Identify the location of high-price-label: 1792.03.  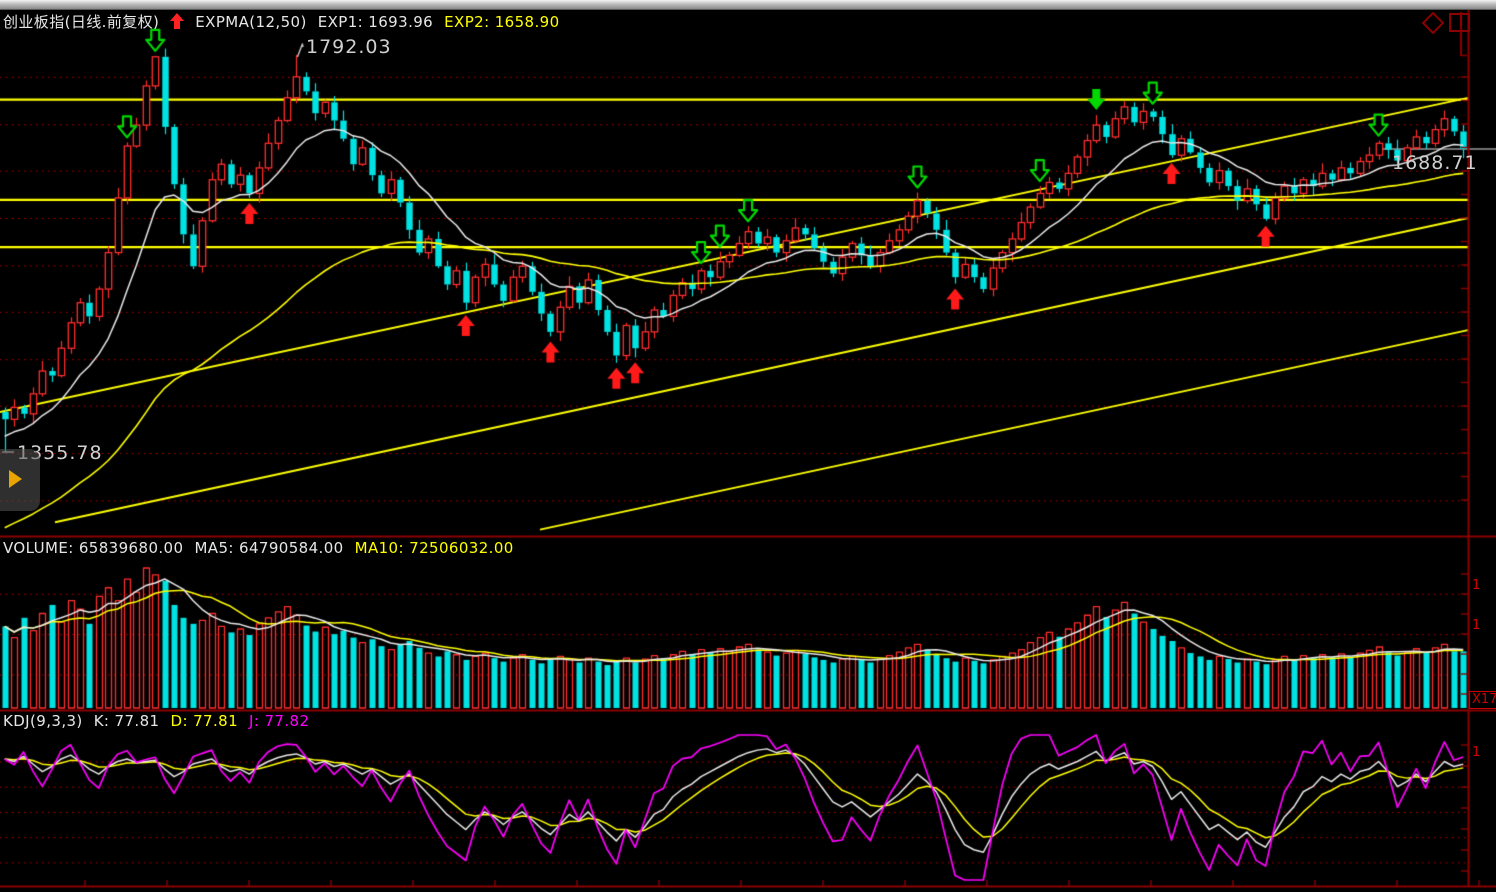
(349, 47).